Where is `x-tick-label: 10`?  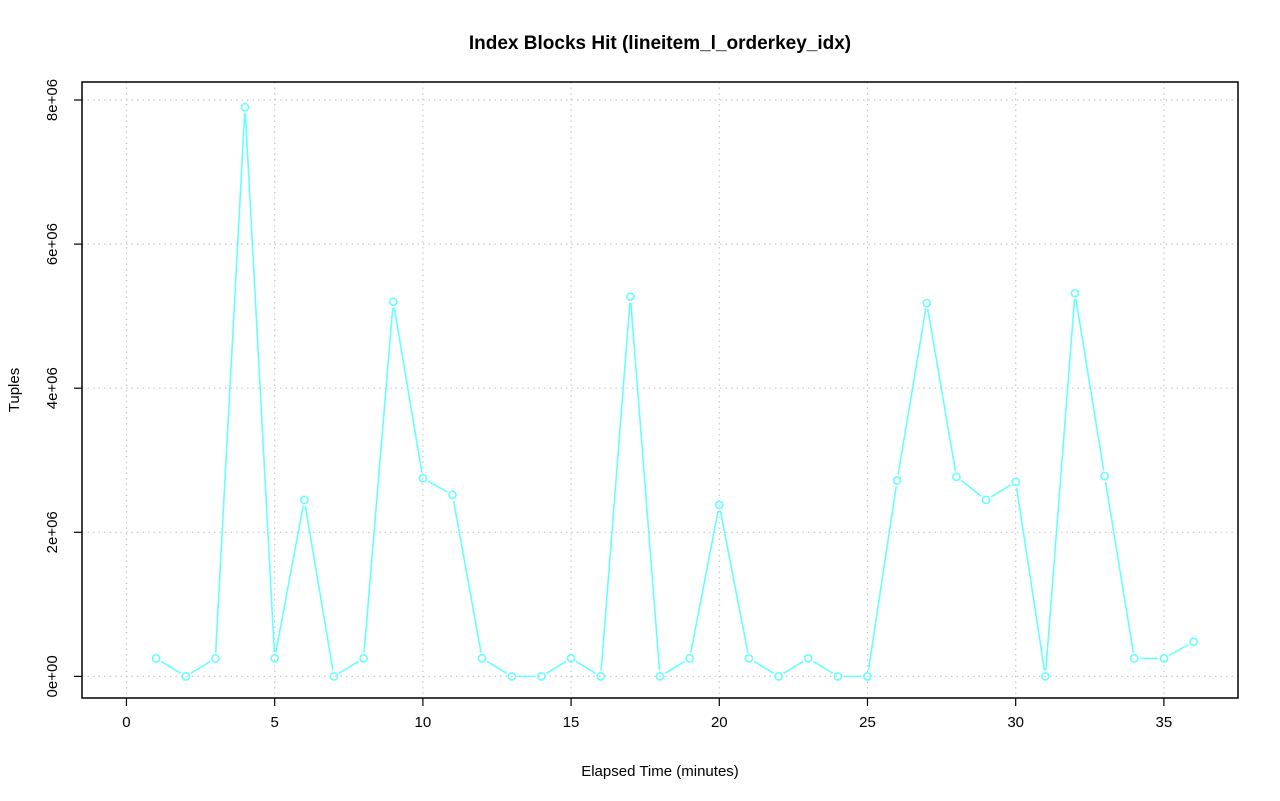 x-tick-label: 10 is located at coordinates (423, 722).